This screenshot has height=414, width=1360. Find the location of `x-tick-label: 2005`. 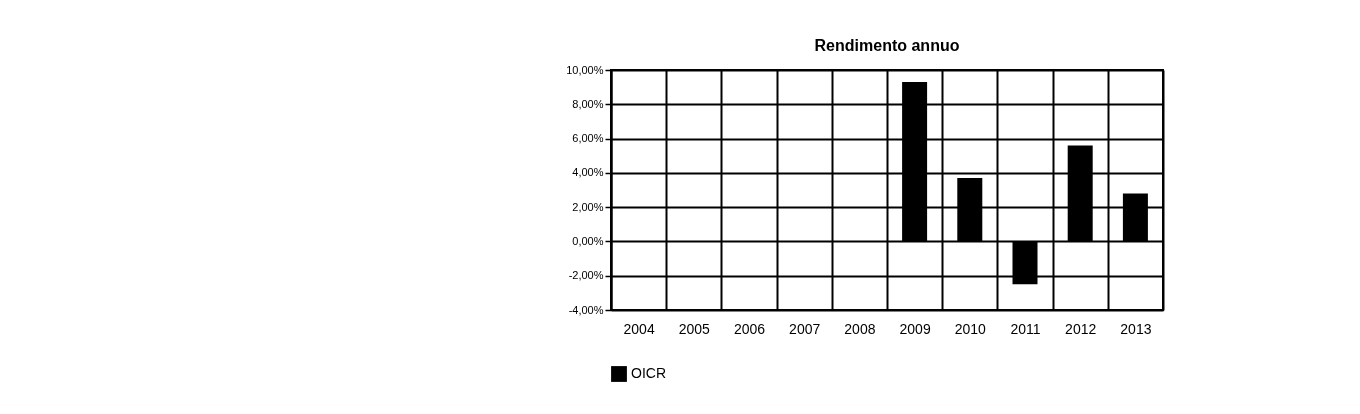

x-tick-label: 2005 is located at coordinates (694, 328).